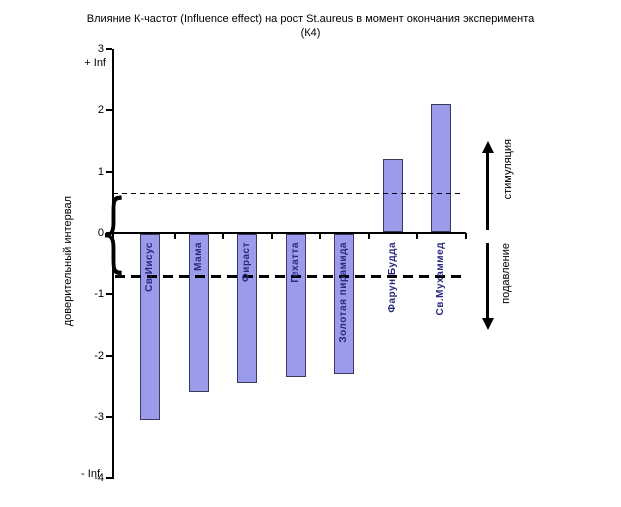 This screenshot has width=621, height=507. What do you see at coordinates (99, 416) in the screenshot?
I see `y-tick-label: -3` at bounding box center [99, 416].